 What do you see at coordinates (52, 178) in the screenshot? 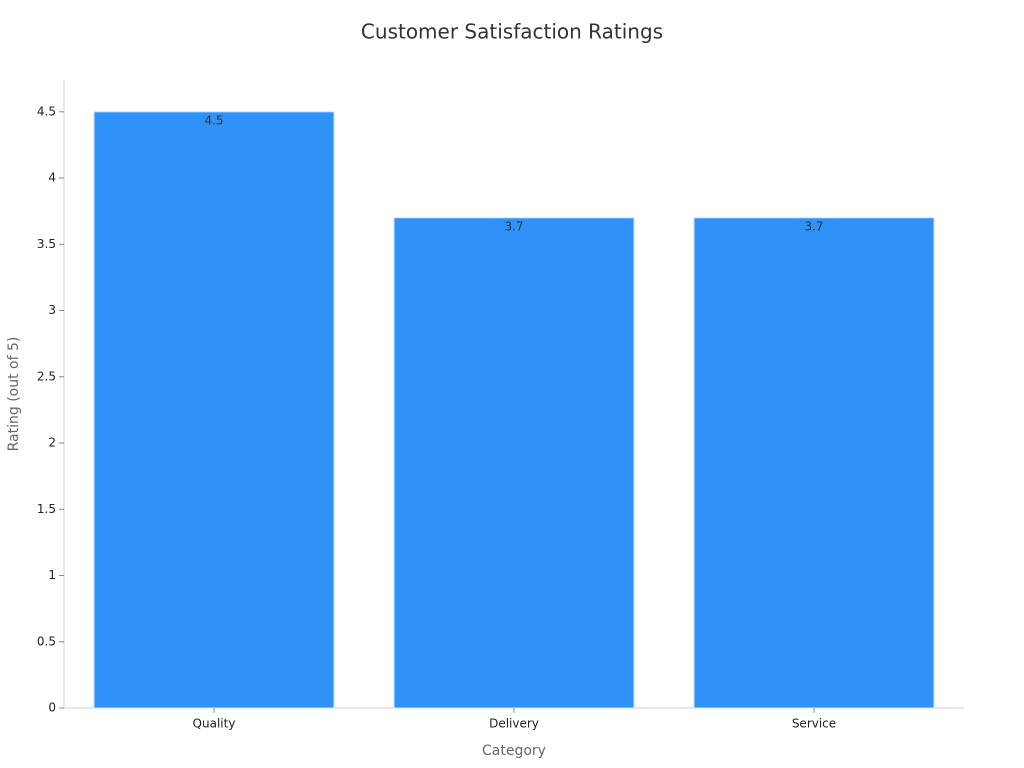
I see `y-tick-label: 4` at bounding box center [52, 178].